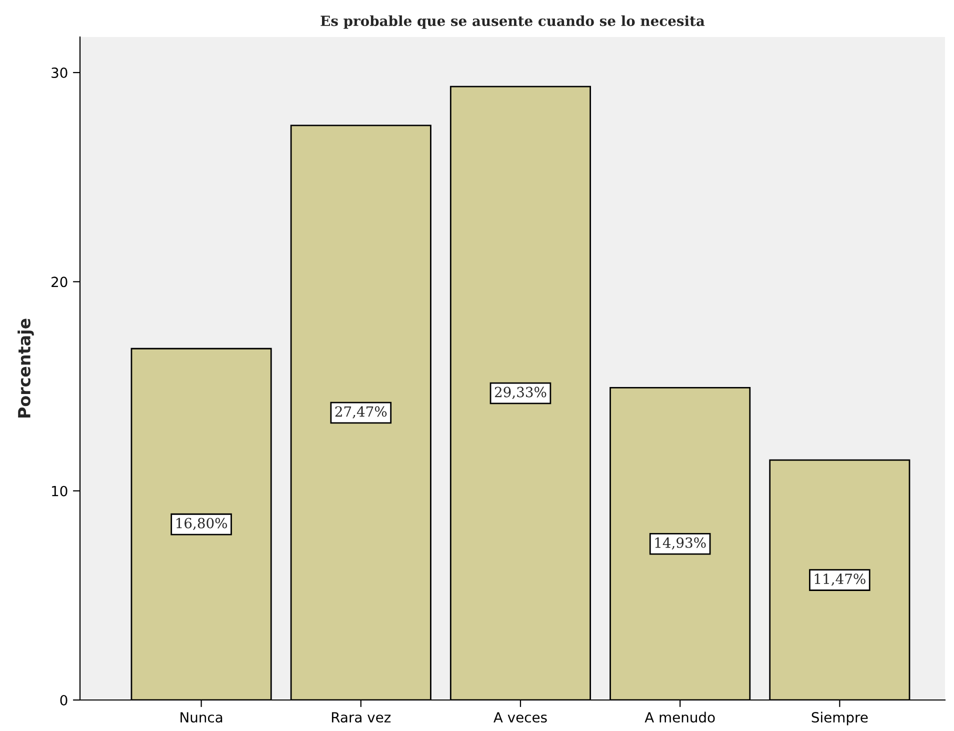 The height and width of the screenshot is (731, 954). What do you see at coordinates (840, 580) in the screenshot?
I see `data-label: 11,47%` at bounding box center [840, 580].